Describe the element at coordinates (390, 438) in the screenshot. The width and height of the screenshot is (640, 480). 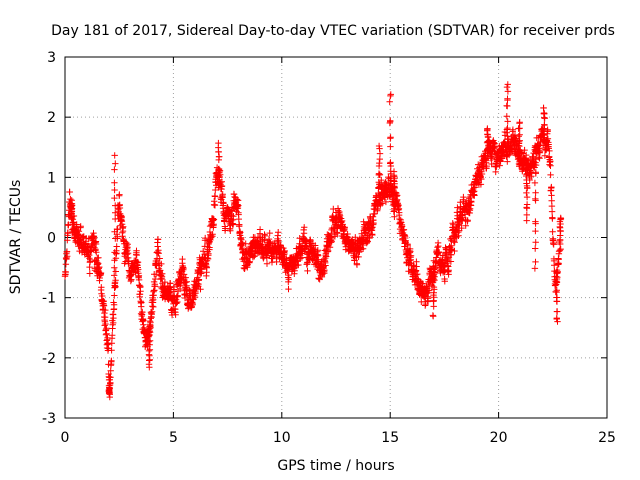
I see `x-tick-label: 15` at that location.